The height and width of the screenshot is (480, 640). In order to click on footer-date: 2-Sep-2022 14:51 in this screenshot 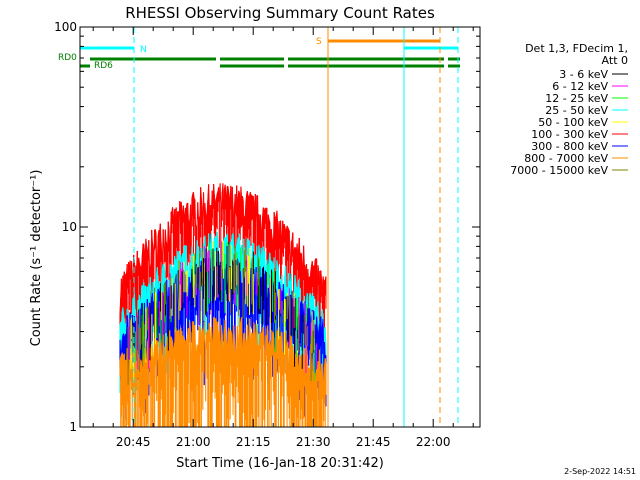, I will do `click(600, 471)`.